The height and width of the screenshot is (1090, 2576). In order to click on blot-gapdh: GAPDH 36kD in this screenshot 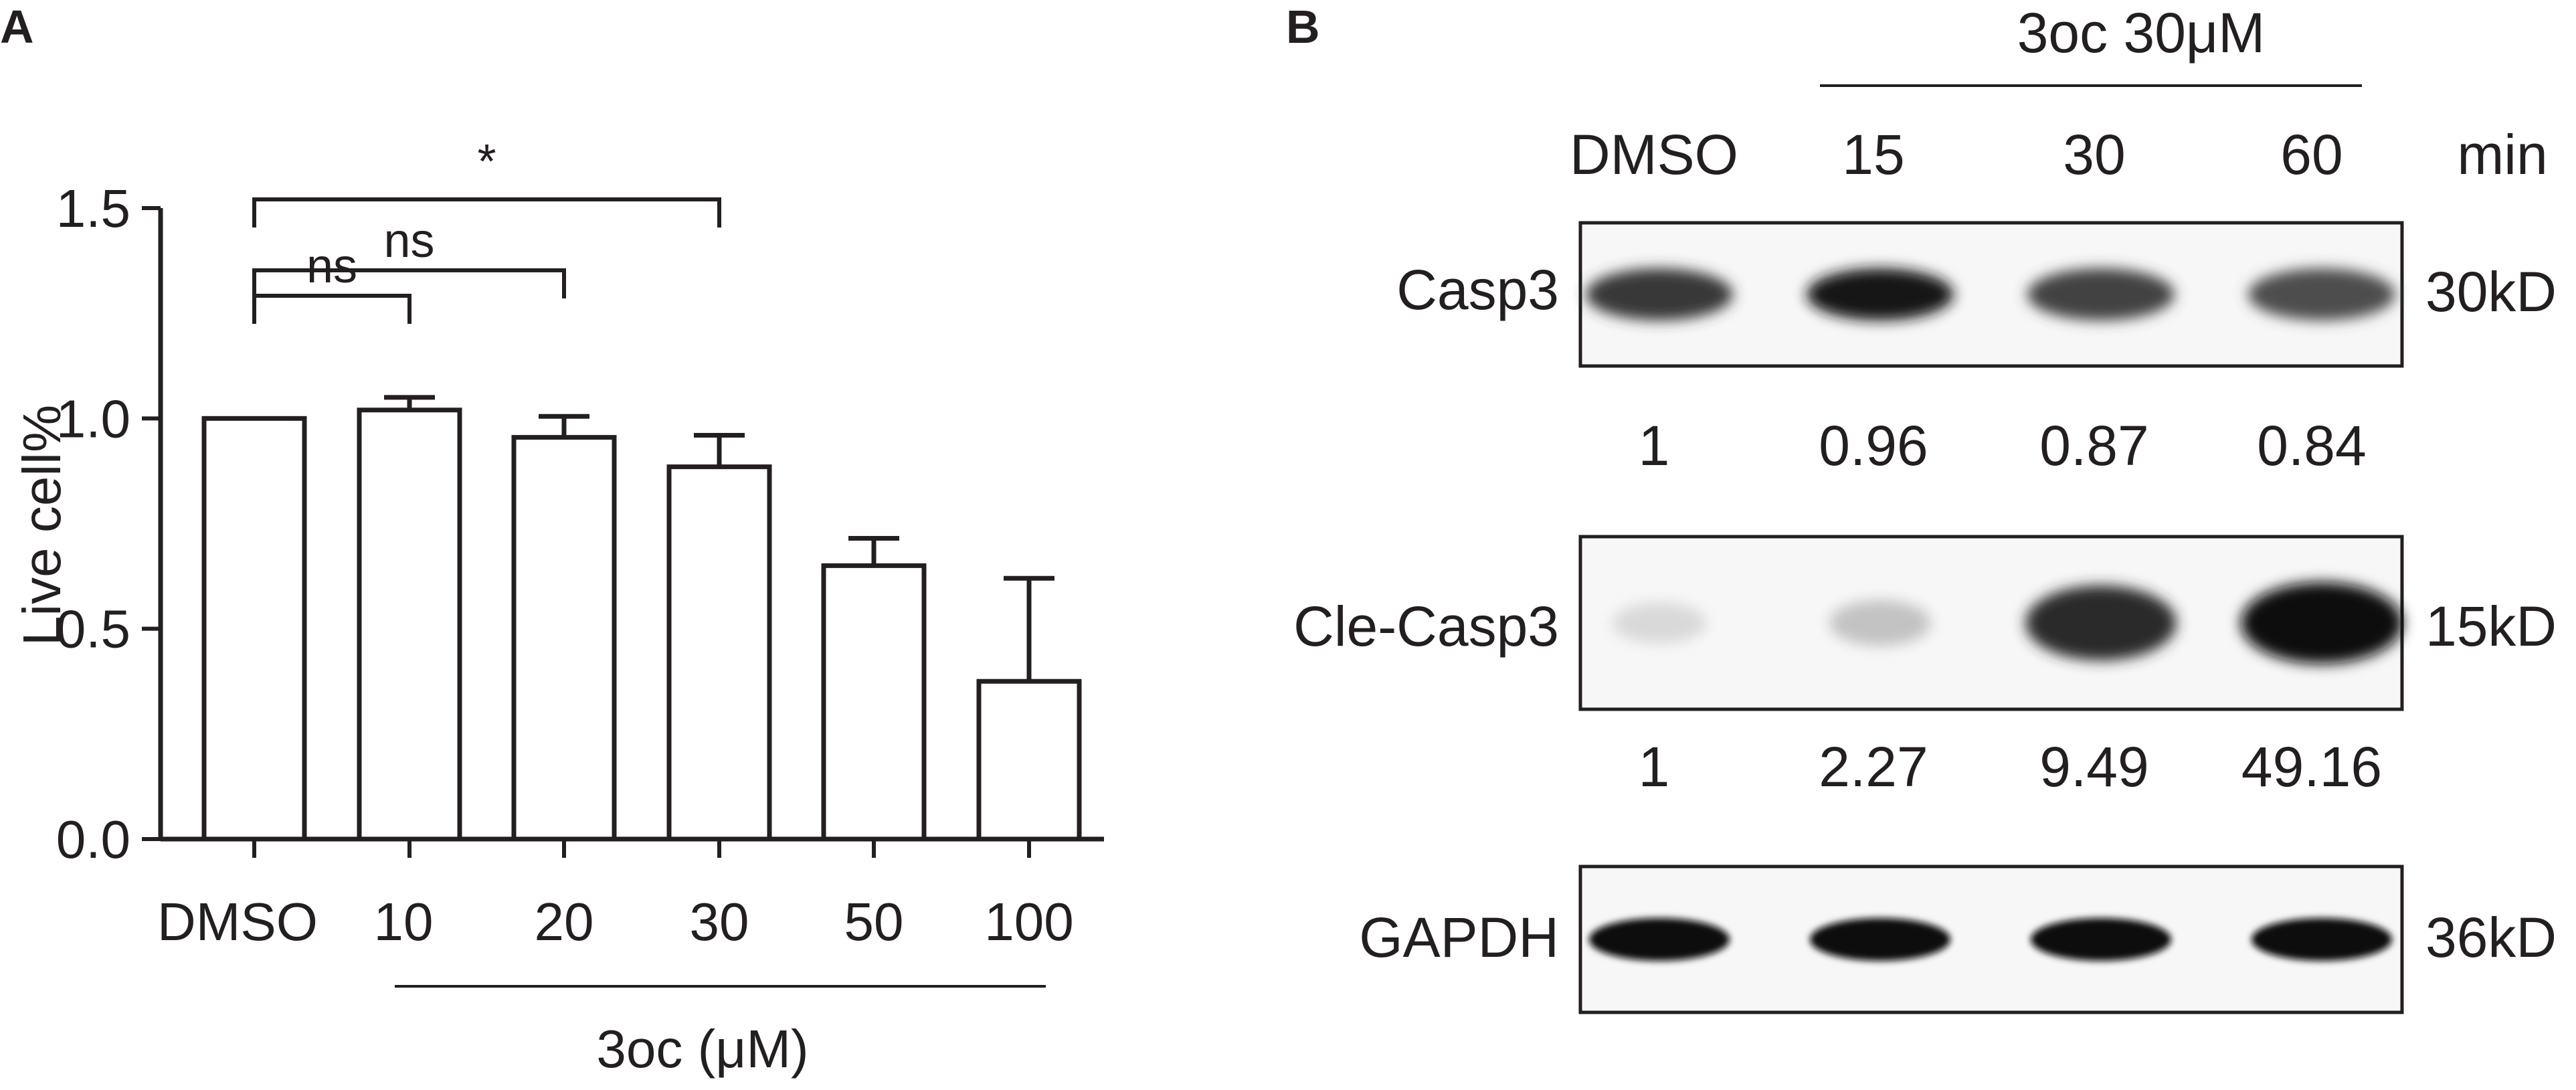, I will do `click(1958, 939)`.